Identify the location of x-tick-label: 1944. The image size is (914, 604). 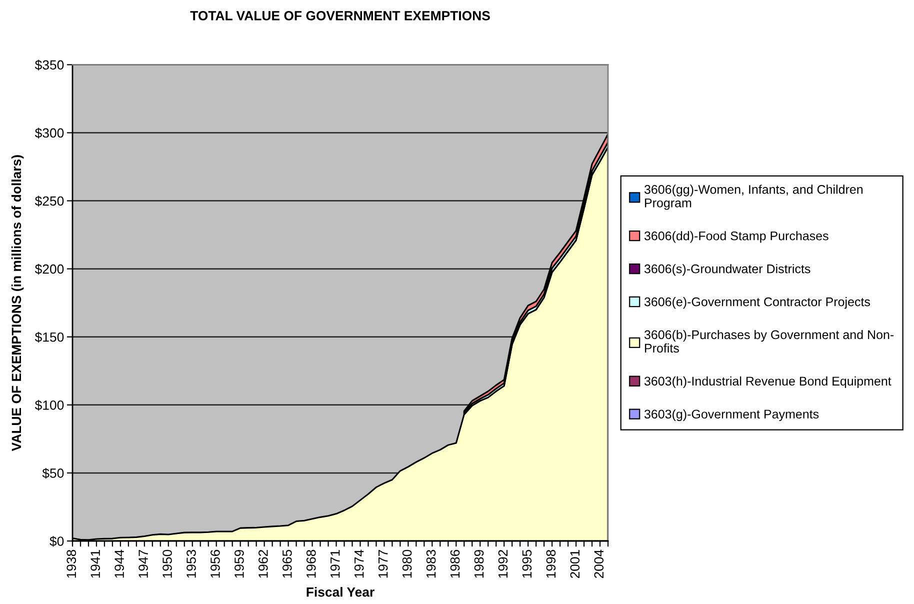
(119, 564).